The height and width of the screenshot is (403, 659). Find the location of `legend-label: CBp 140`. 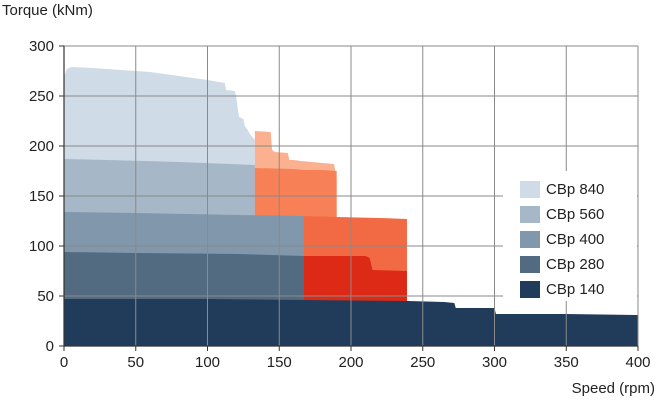

legend-label: CBp 140 is located at coordinates (575, 289).